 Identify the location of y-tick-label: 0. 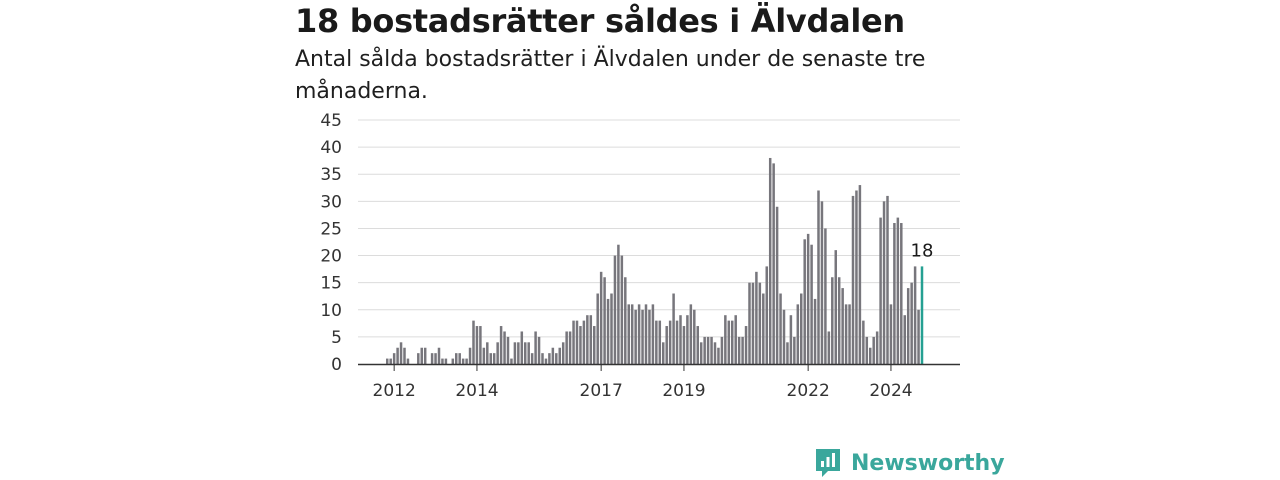
(336, 365).